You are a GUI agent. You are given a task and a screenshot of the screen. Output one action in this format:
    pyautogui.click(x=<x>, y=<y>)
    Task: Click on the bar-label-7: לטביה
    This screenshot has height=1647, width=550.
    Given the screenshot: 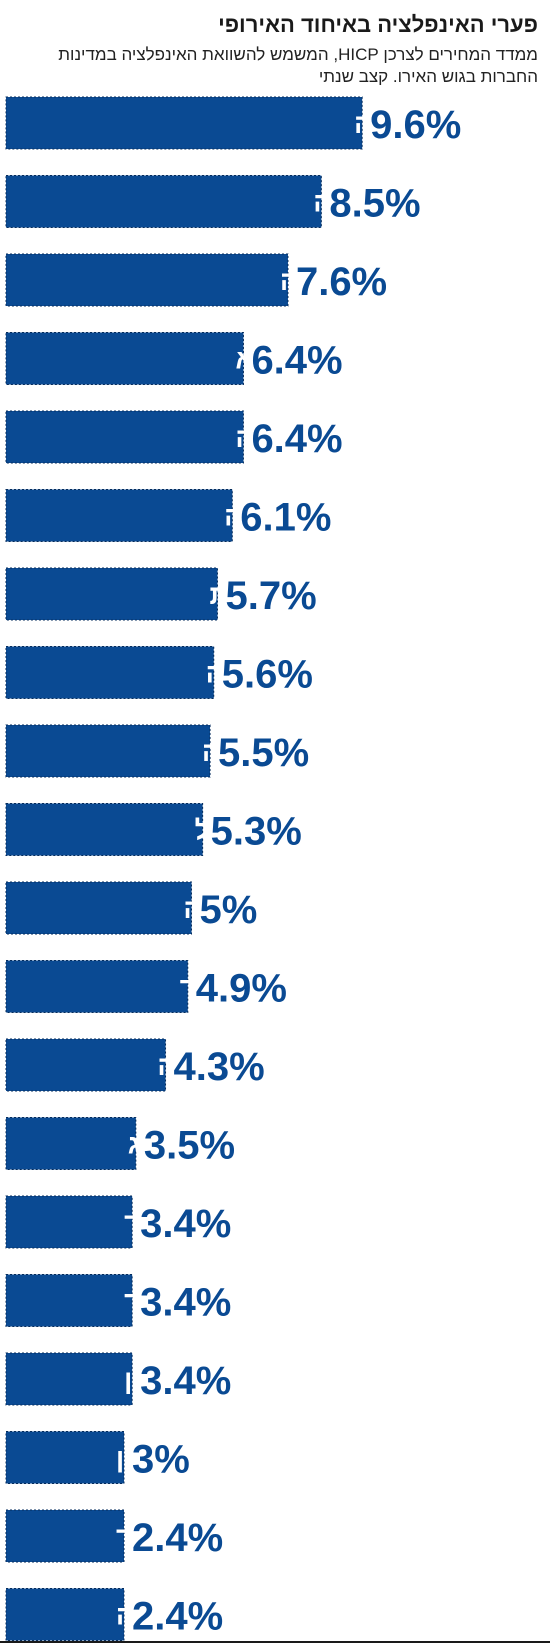 What is the action you would take?
    pyautogui.click(x=244, y=674)
    